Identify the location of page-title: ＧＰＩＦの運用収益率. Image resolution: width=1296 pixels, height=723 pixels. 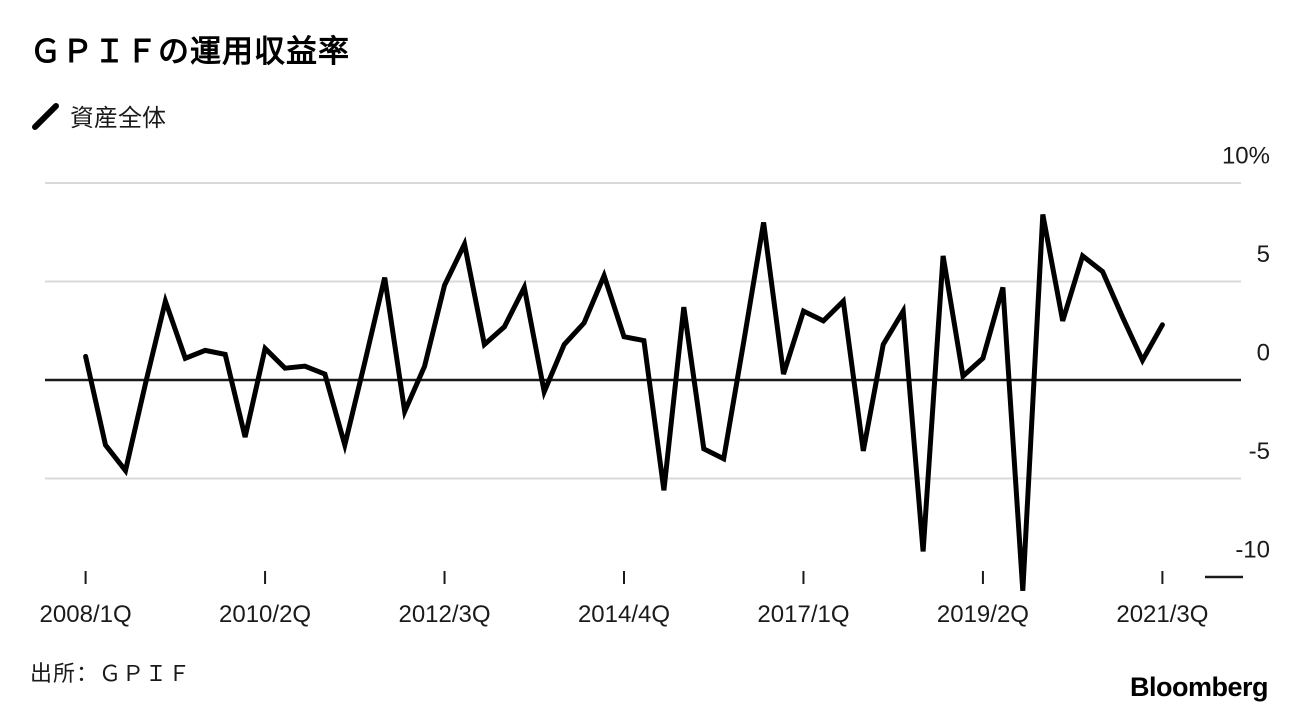
(190, 51).